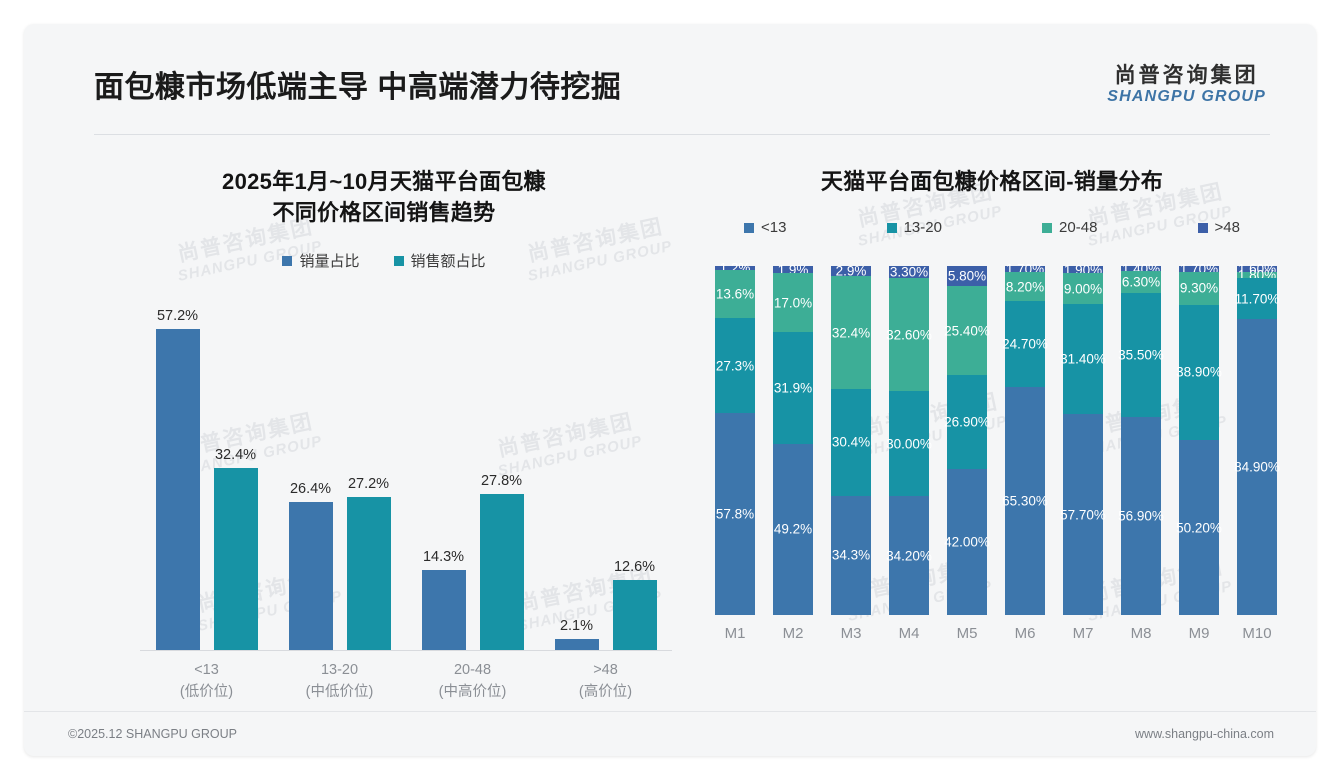  I want to click on stacked-segment: 65.30%, so click(1025, 501).